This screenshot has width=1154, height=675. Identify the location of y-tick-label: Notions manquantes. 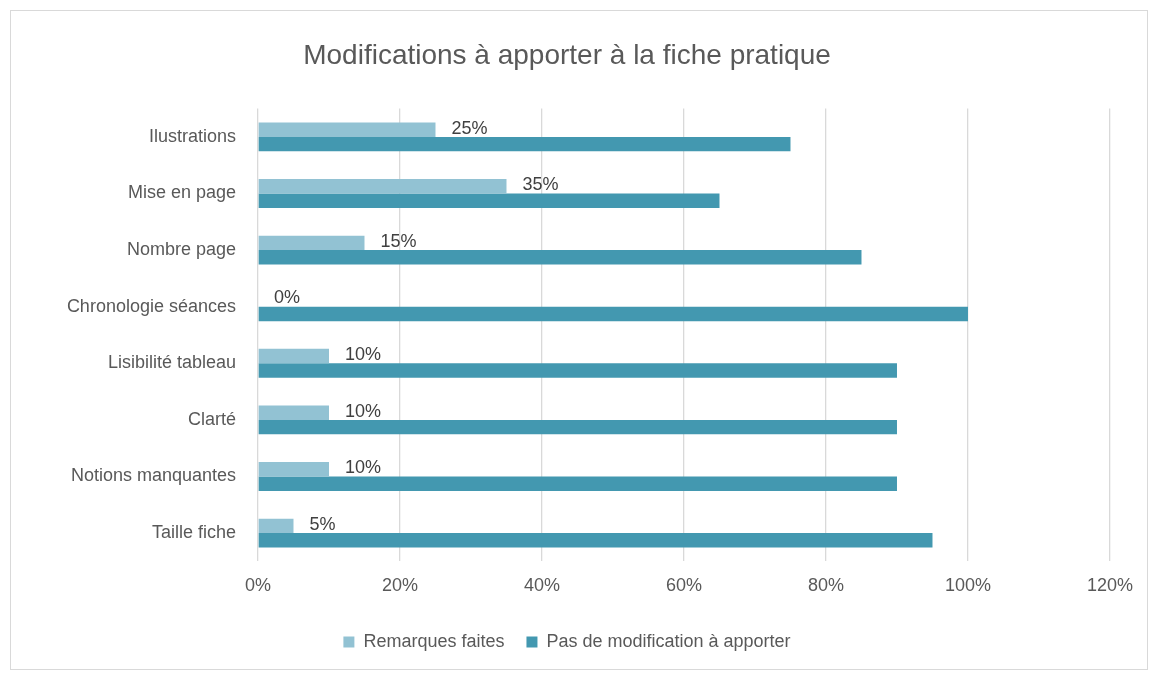
(153, 475).